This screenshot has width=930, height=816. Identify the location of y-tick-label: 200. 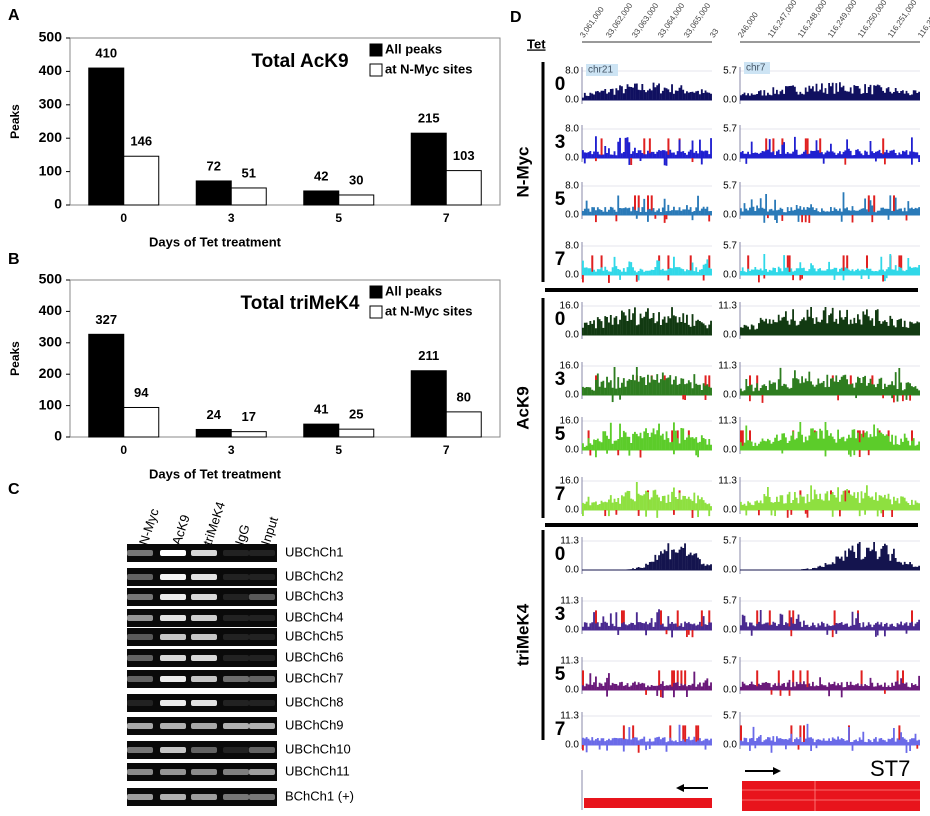
(51, 373).